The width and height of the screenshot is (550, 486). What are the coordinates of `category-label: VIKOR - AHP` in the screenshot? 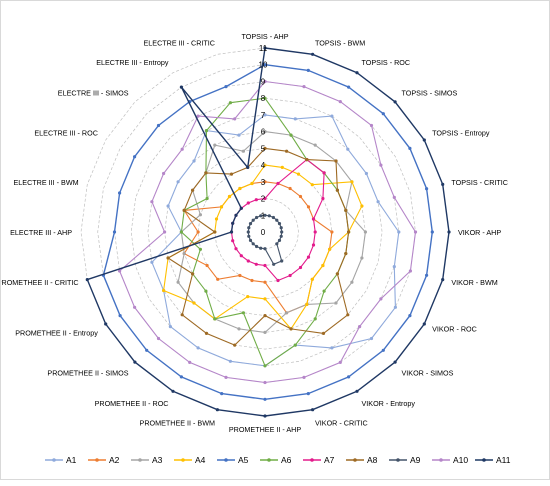 It's located at (479, 232).